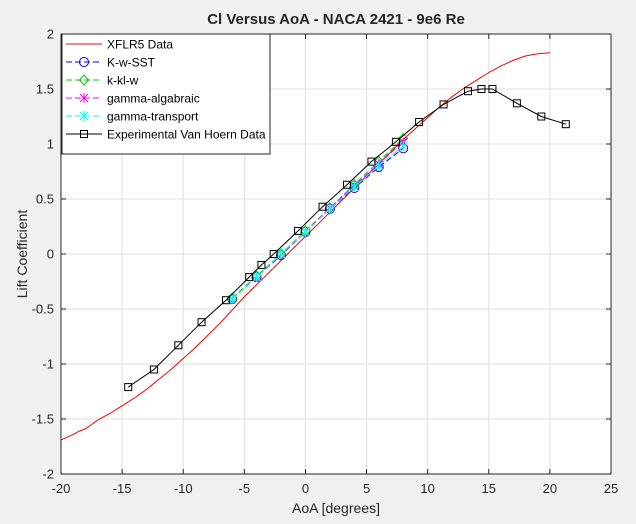  What do you see at coordinates (550, 488) in the screenshot?
I see `x-tick-label: 20` at bounding box center [550, 488].